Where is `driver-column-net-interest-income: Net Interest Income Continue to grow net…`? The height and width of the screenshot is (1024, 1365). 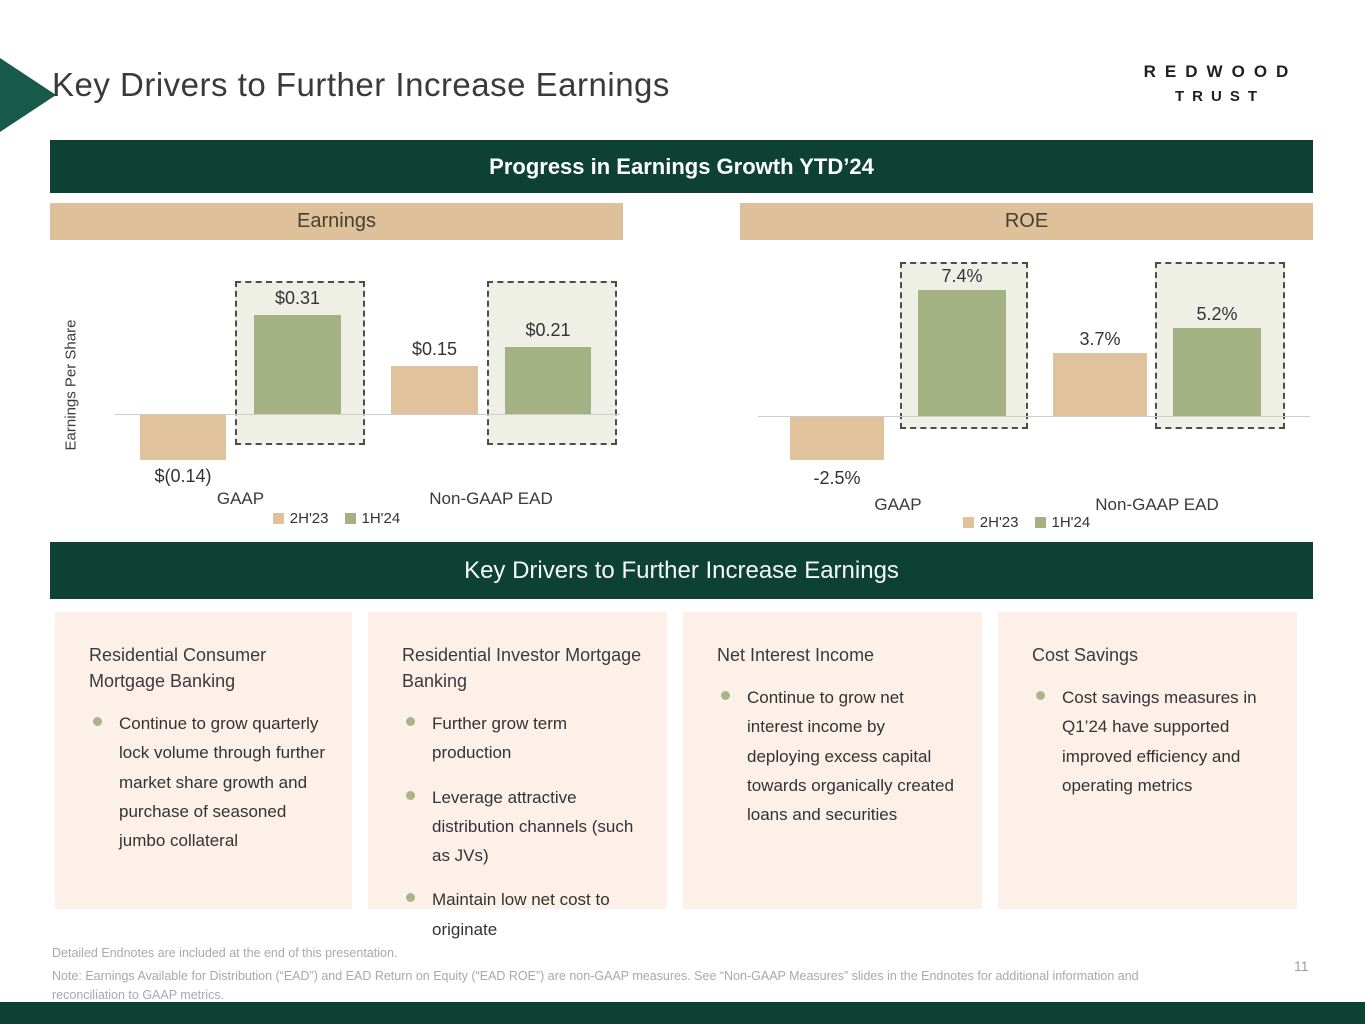
driver-column-net-interest-income: Net Interest Income Continue to grow net… is located at coordinates (832, 760).